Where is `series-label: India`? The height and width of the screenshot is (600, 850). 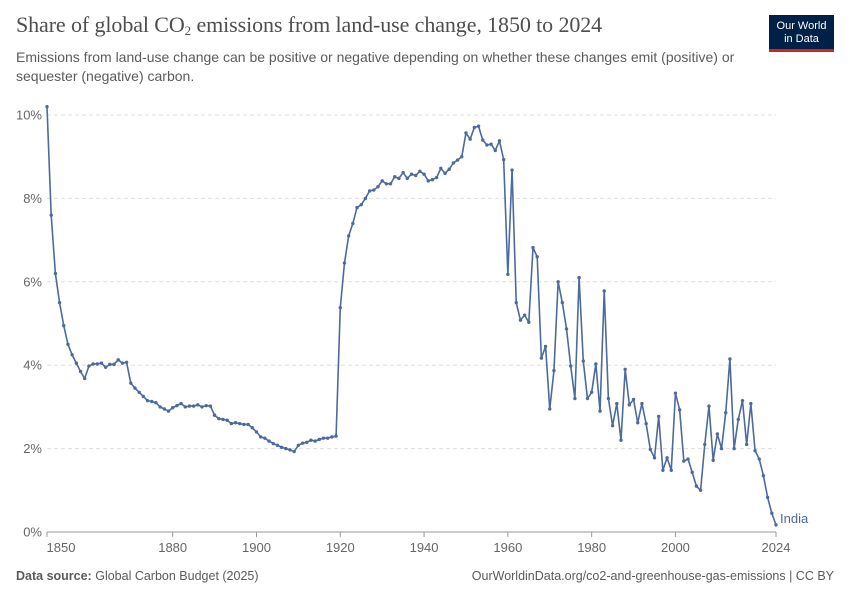 series-label: India is located at coordinates (794, 518).